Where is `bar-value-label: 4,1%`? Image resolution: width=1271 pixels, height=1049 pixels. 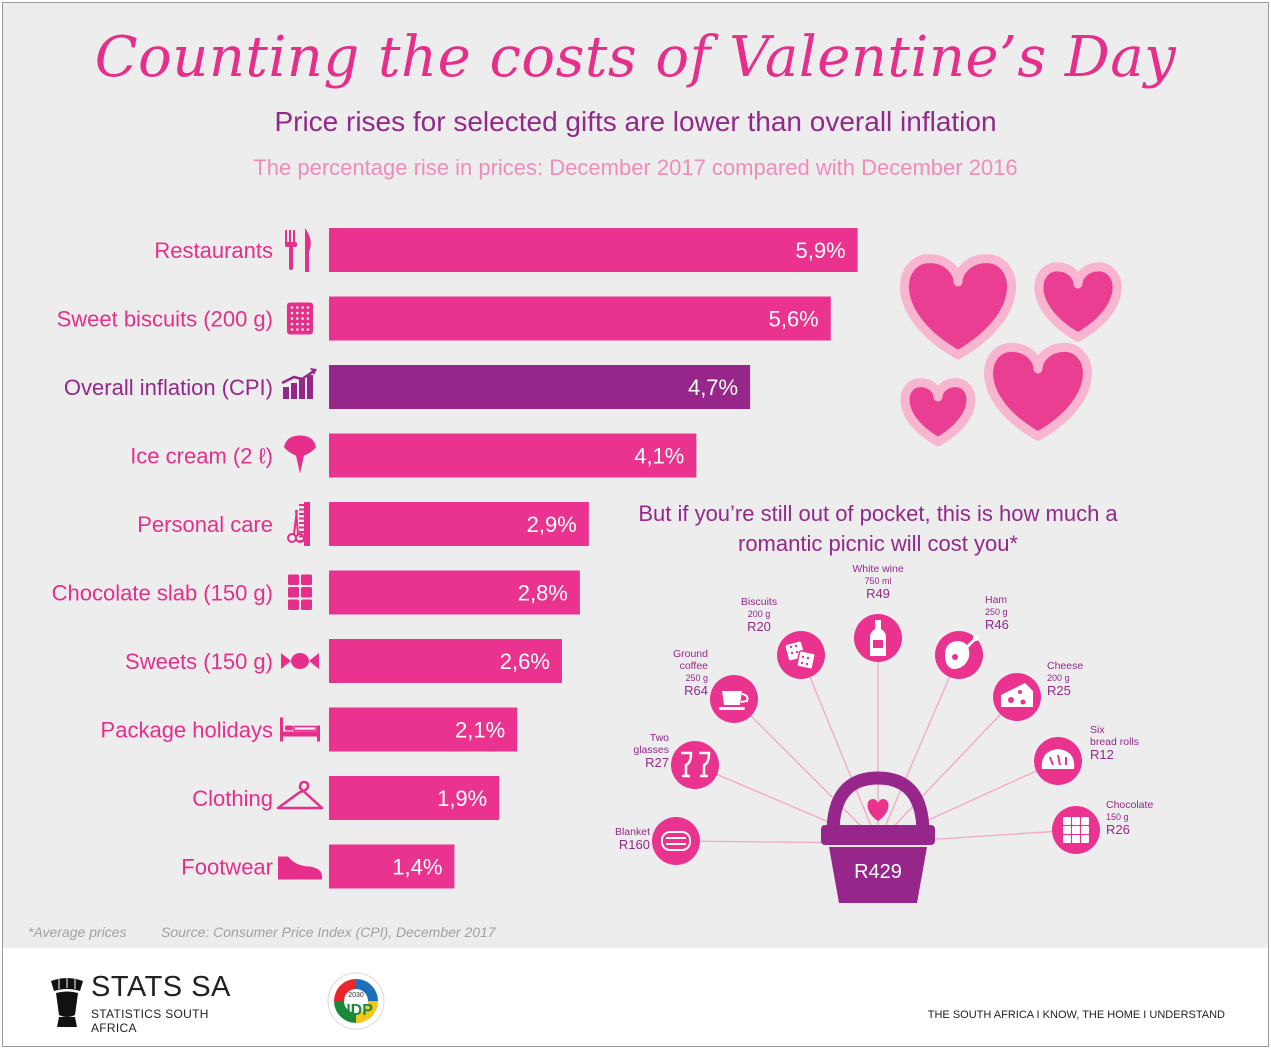 bar-value-label: 4,1% is located at coordinates (659, 456).